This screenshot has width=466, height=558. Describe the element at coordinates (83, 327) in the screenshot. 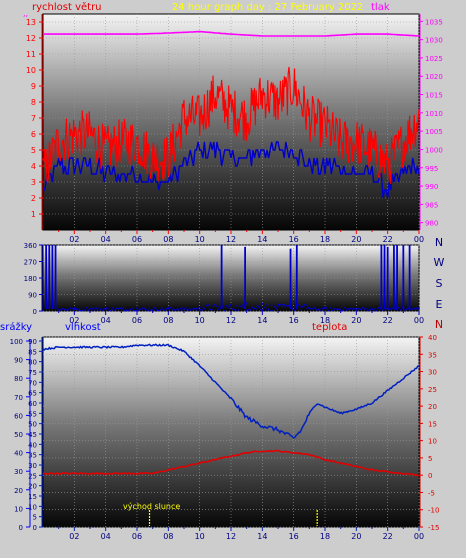

I see `humidity-label: vlhkost` at that location.